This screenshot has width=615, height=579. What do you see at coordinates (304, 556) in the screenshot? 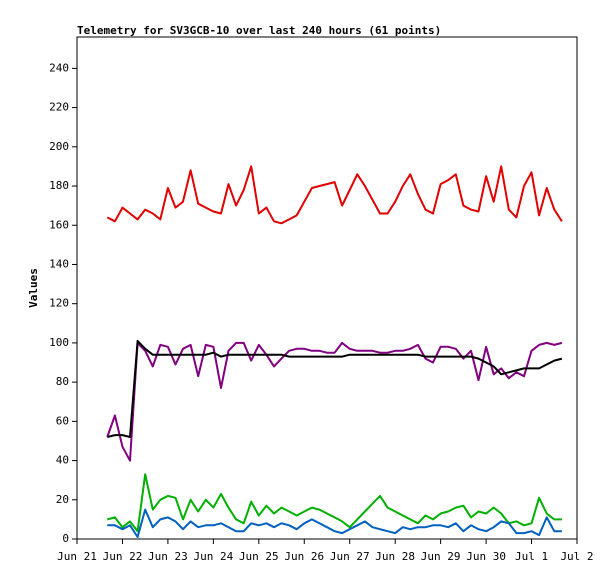
I see `x-tick-label: Jun 26` at bounding box center [304, 556].